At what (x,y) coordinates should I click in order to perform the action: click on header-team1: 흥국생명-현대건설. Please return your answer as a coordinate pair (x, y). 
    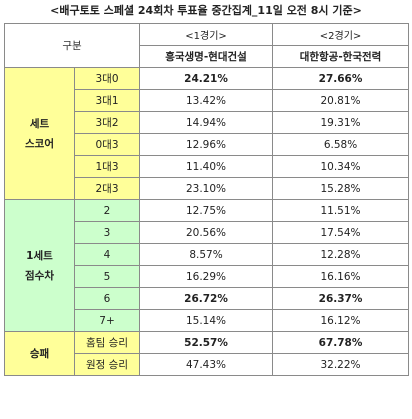
    Looking at the image, I should click on (206, 56).